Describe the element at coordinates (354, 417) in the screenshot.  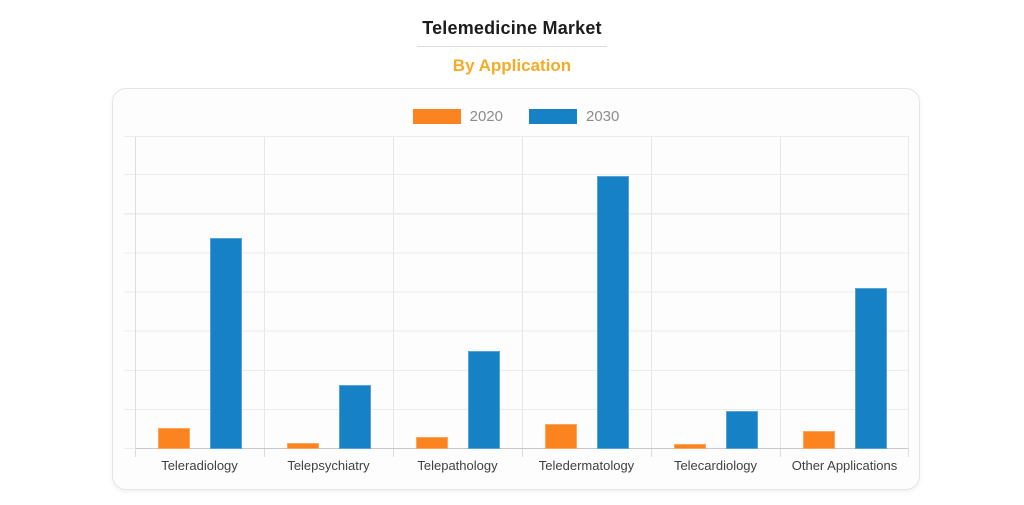
I see `bar-2030-telepsychiatry` at that location.